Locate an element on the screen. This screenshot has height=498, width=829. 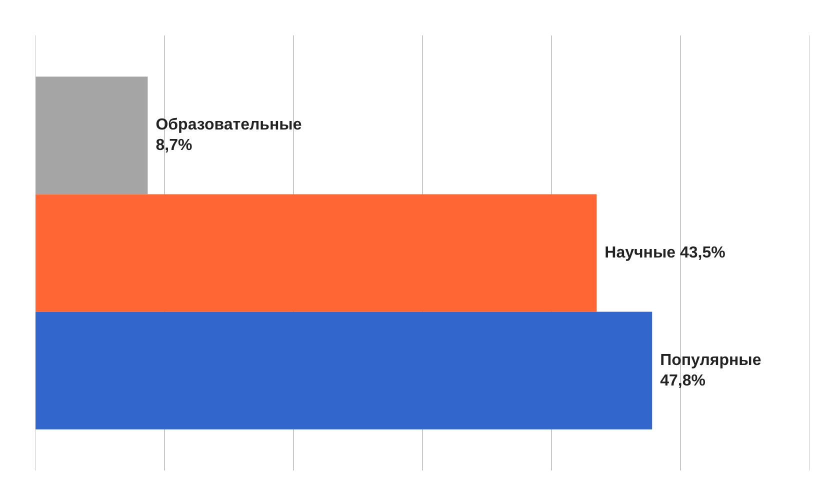
data-label: Образовательные 8,7% is located at coordinates (229, 135).